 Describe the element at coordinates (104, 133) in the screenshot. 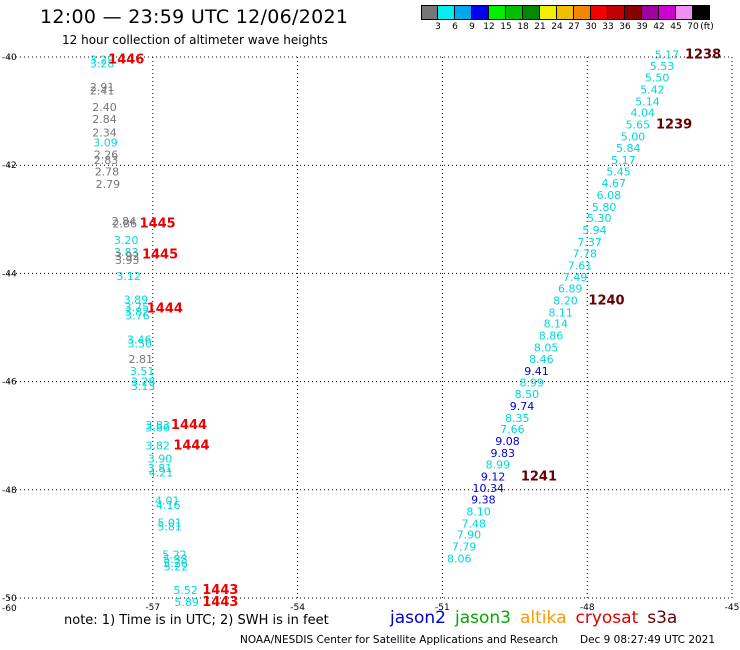

I see `data-point-label: 2.34` at that location.